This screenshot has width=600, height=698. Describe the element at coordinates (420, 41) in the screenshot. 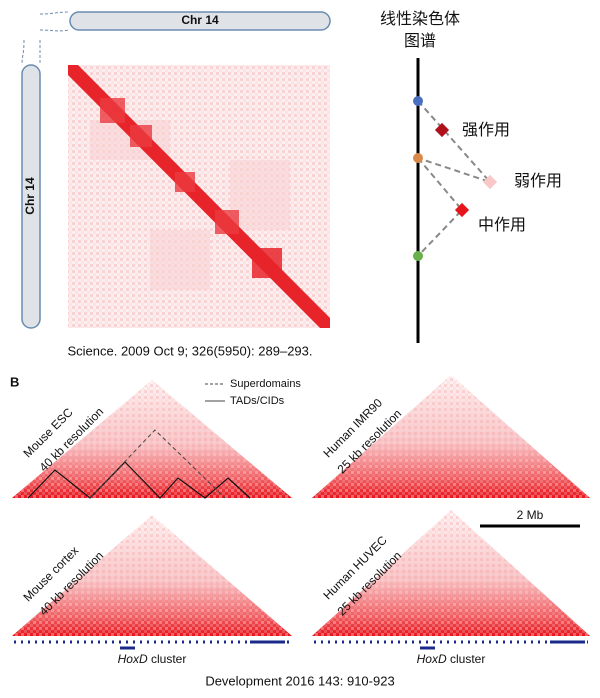

I see `schematic-title: 图谱` at that location.